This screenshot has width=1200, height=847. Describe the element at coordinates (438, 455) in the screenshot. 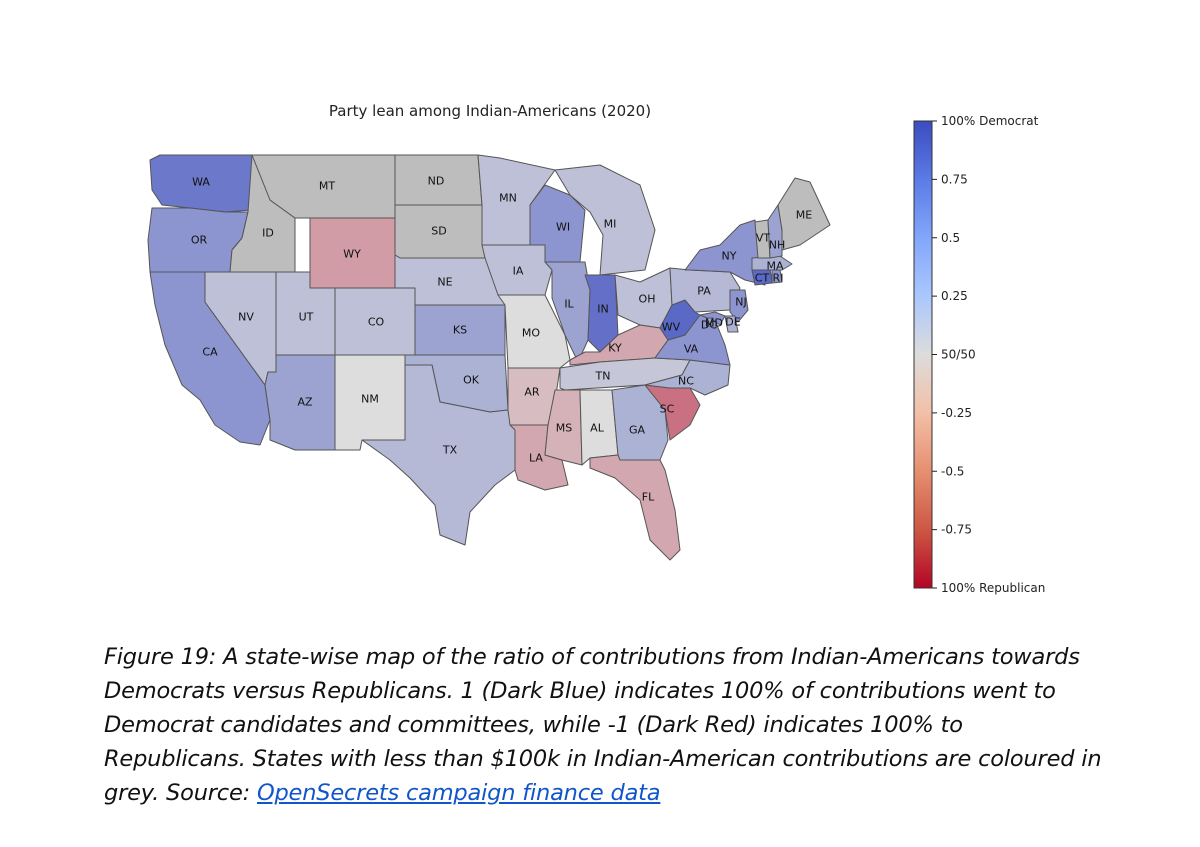

I see `state-TX` at that location.